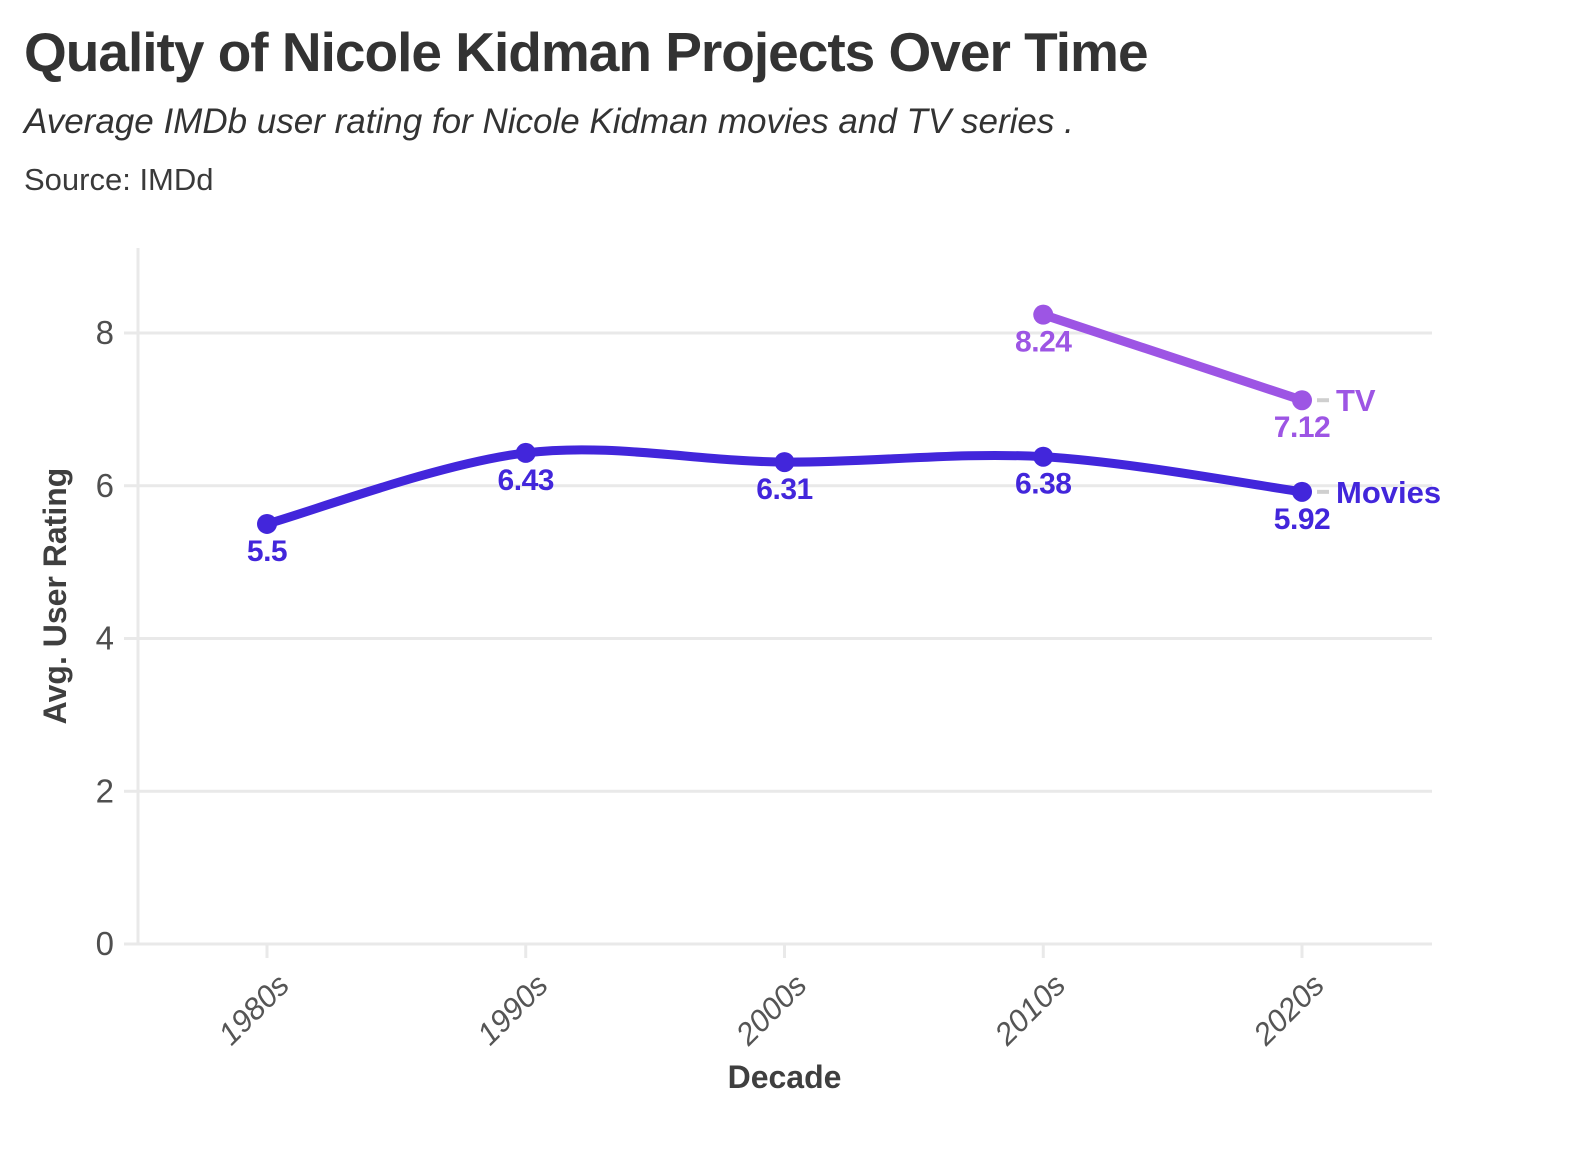 Image resolution: width=1588 pixels, height=1150 pixels. I want to click on data-point-label: 6.43, so click(526, 480).